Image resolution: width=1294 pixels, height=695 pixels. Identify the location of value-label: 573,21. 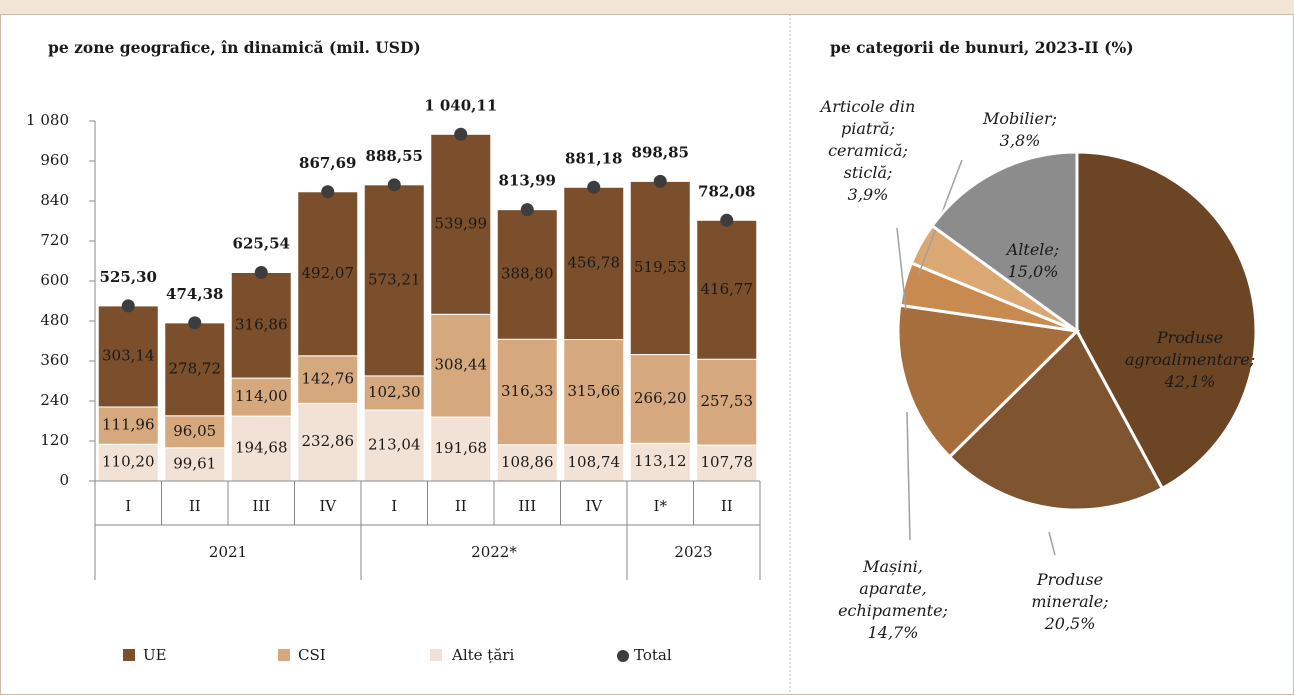
(394, 279).